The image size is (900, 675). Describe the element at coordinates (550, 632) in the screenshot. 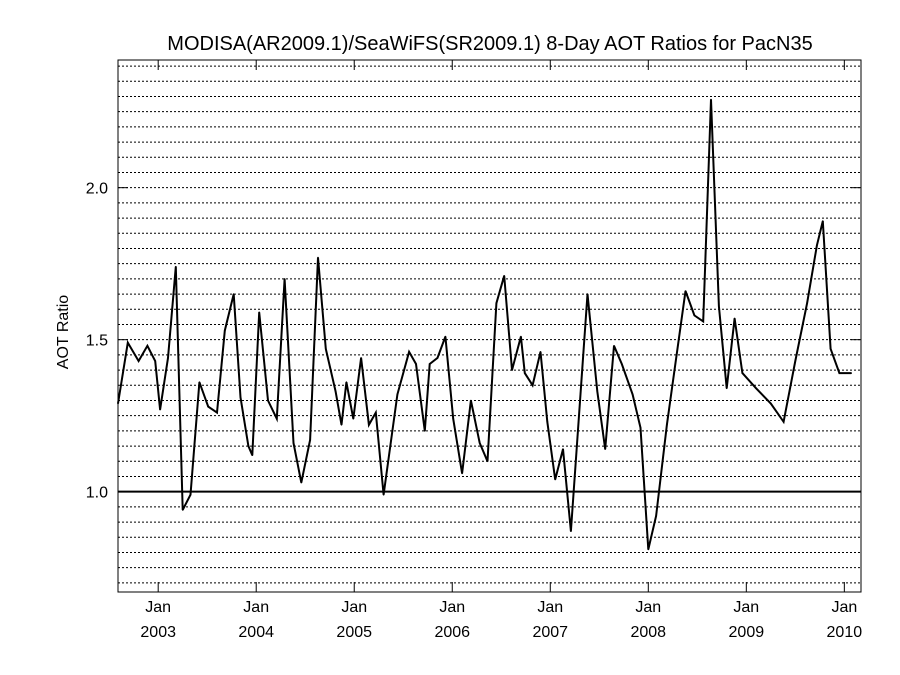

I see `x-tick-year-label: 2007` at that location.